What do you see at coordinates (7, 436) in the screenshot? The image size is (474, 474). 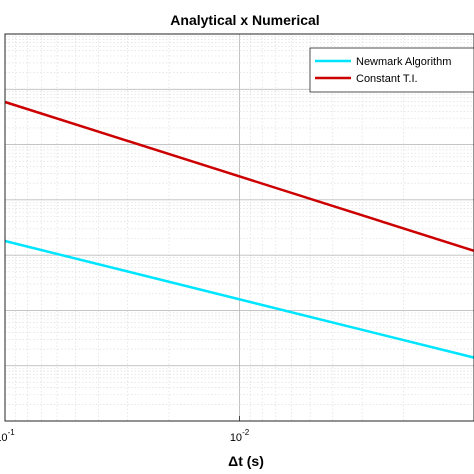 I see `x-tick-label: 10-1` at bounding box center [7, 436].